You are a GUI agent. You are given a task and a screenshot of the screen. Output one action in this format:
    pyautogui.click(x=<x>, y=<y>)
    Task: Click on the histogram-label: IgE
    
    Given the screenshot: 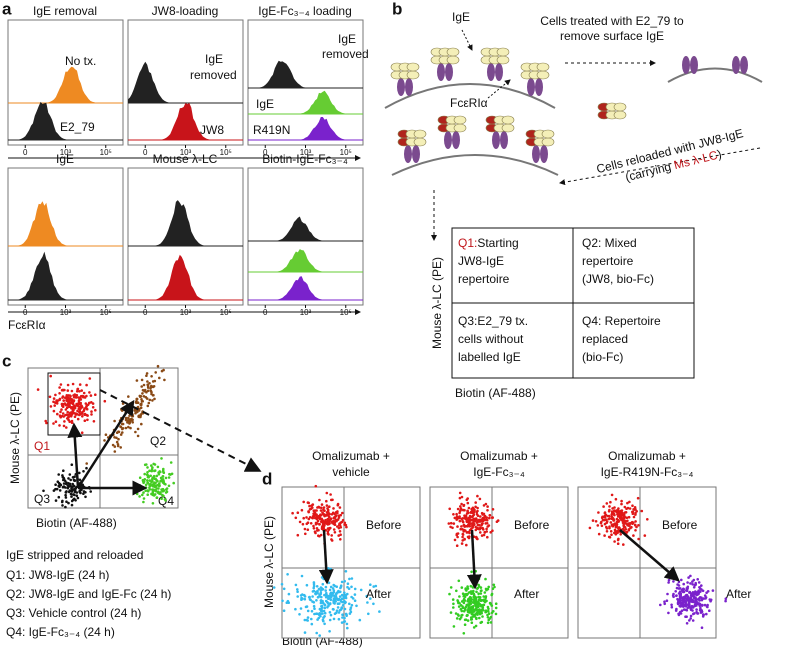 What is the action you would take?
    pyautogui.click(x=265, y=104)
    